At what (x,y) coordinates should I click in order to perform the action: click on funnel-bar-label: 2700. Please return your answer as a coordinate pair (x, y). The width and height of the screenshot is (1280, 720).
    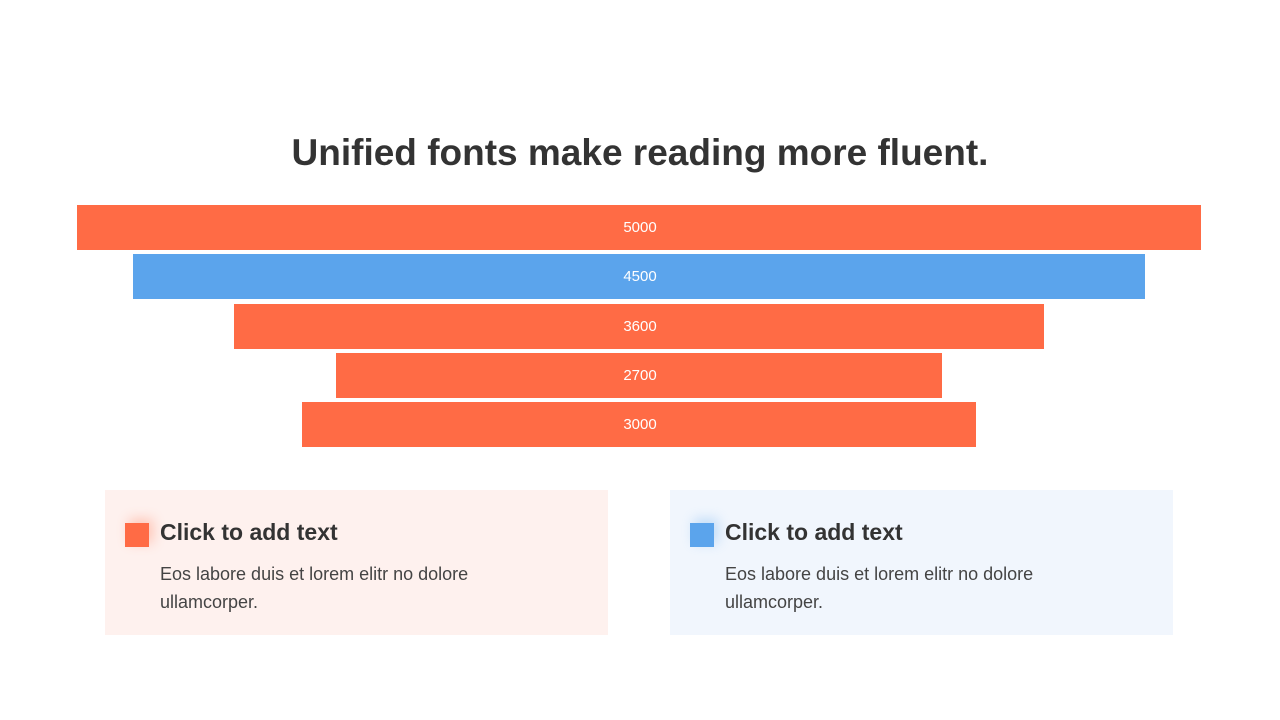
    Looking at the image, I should click on (640, 375).